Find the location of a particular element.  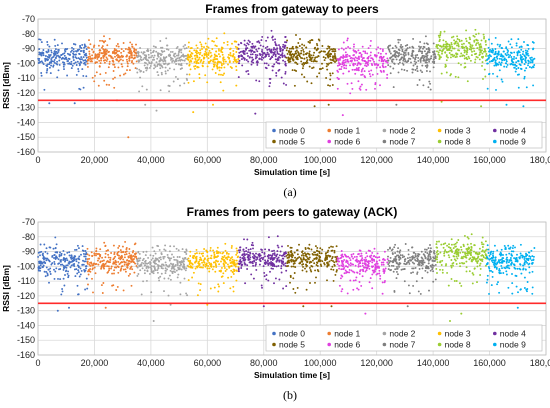

y-tick-label: -150 is located at coordinates (26, 137).